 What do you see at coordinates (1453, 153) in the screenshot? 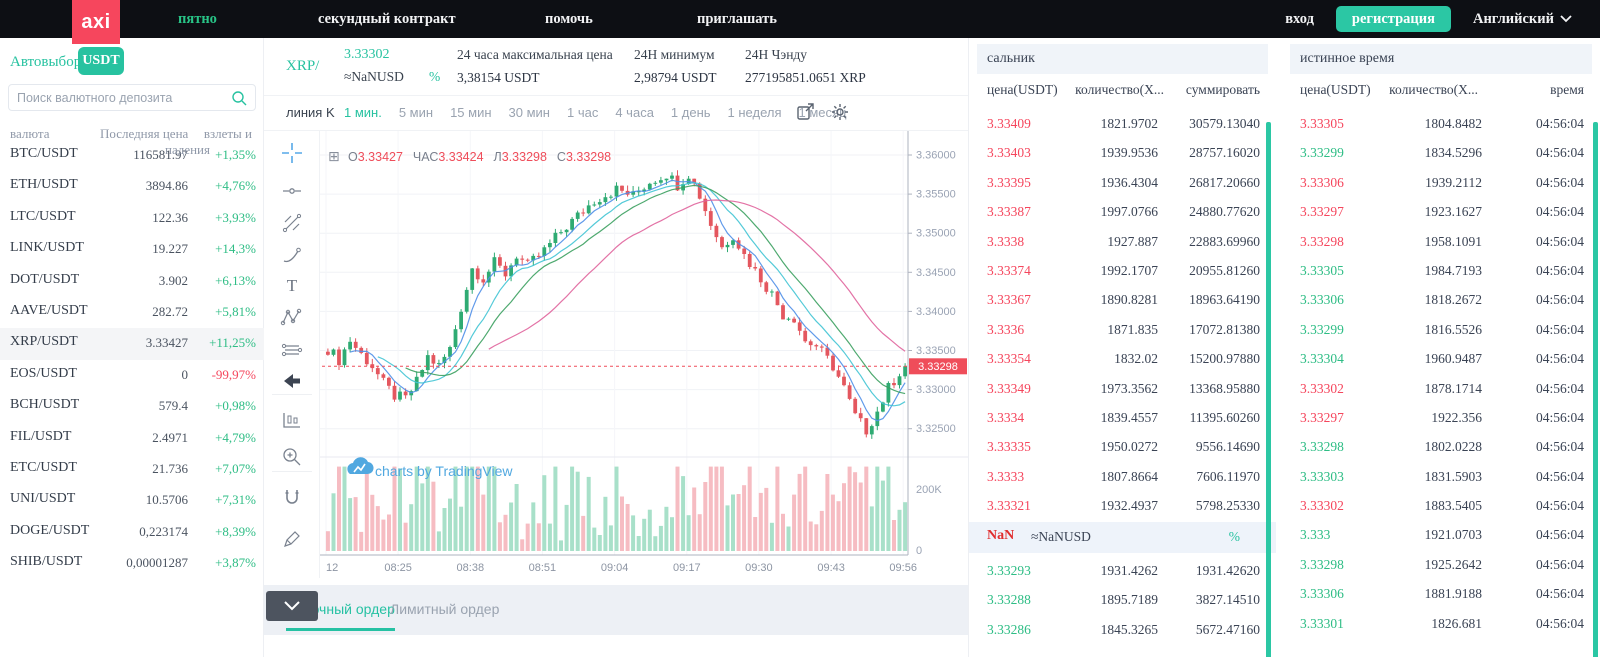
I see `trade-qty: 1834.5296` at bounding box center [1453, 153].